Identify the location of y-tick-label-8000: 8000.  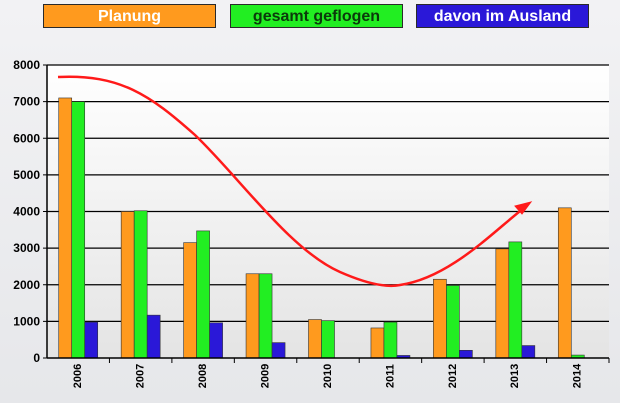
(26, 65).